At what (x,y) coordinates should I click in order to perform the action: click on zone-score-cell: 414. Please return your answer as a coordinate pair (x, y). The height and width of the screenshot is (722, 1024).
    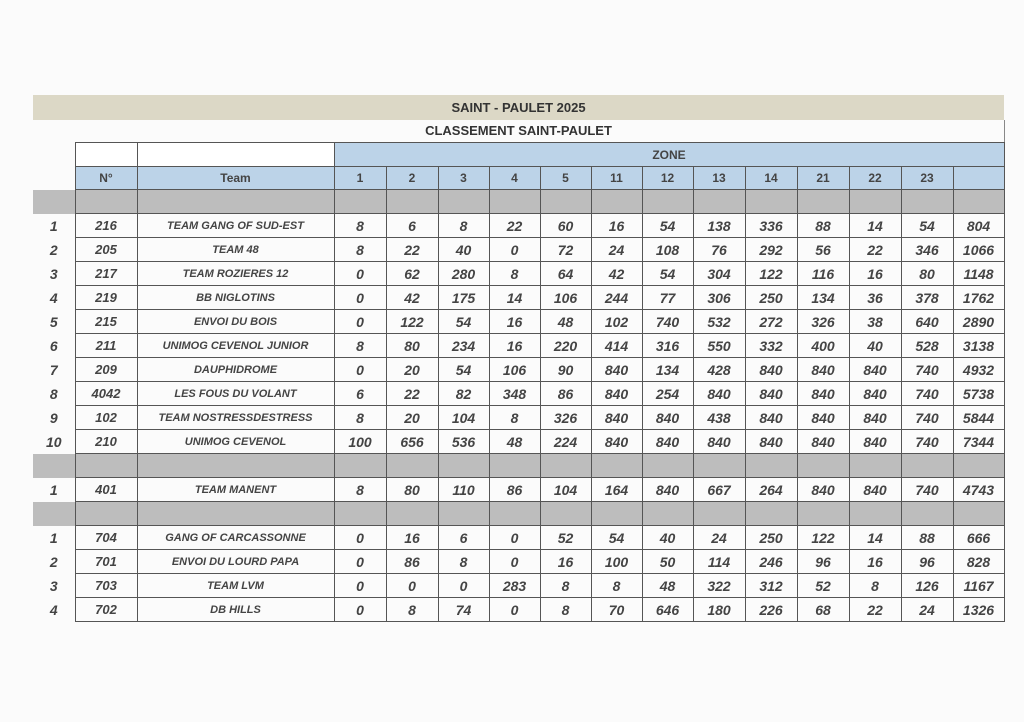
    Looking at the image, I should click on (616, 345).